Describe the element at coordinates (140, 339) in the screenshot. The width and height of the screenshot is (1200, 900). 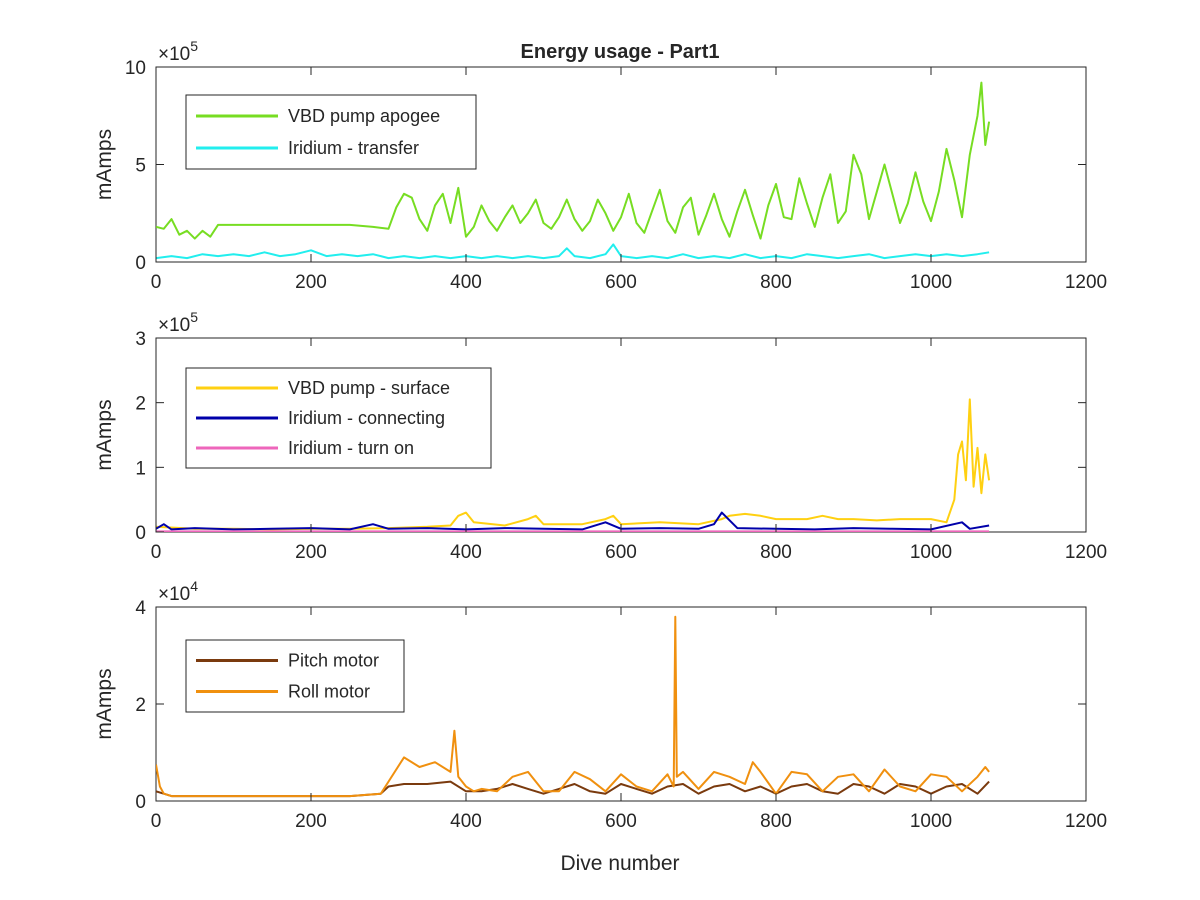
I see `y-tick-label: 3` at that location.